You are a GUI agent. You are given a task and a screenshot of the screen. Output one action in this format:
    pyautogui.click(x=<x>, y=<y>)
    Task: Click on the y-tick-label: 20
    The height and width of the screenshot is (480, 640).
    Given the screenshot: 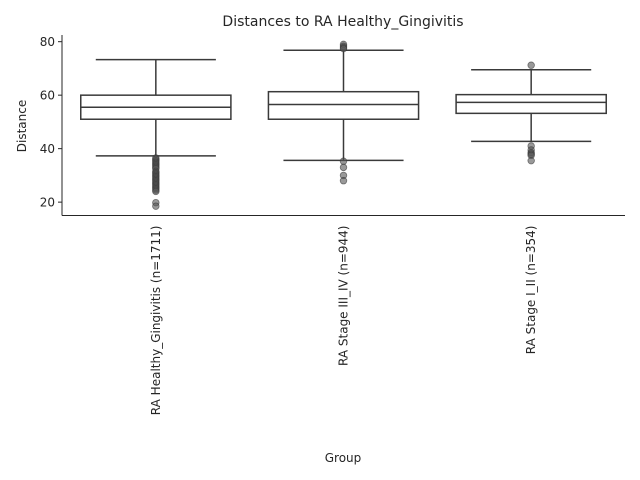 What is the action you would take?
    pyautogui.click(x=47, y=203)
    